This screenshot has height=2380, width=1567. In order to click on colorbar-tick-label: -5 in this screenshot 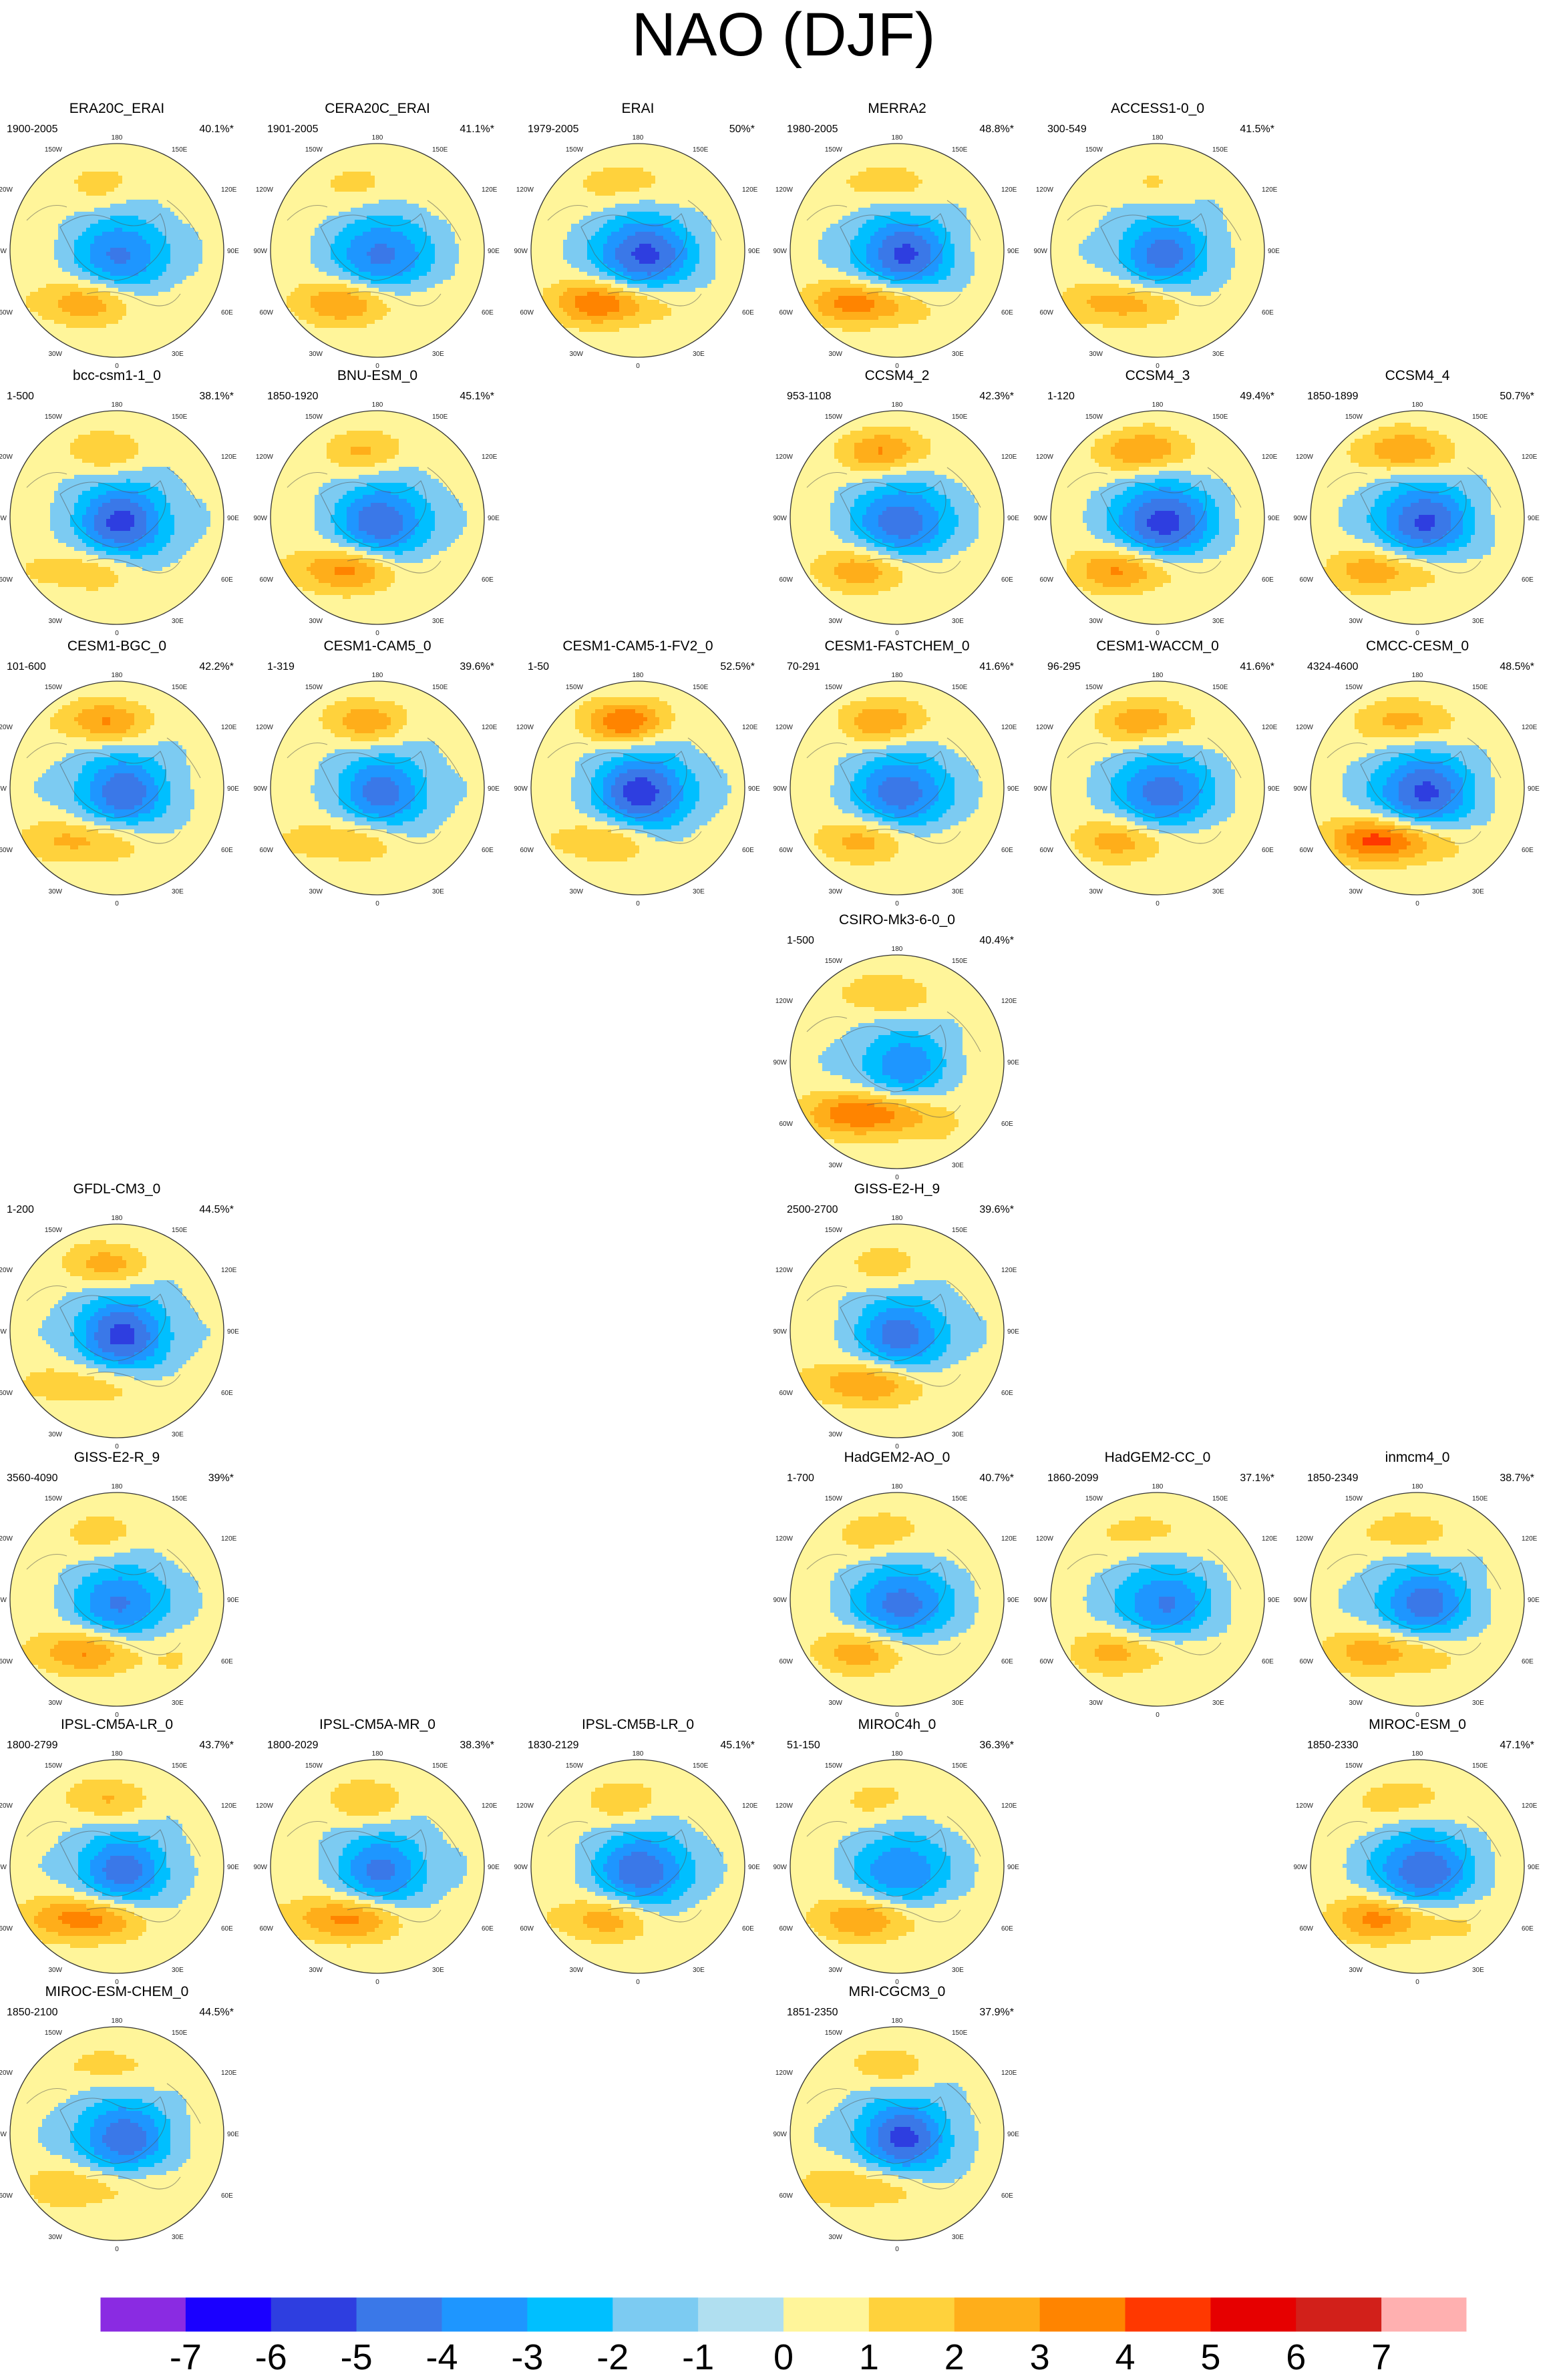, I will do `click(357, 2357)`.